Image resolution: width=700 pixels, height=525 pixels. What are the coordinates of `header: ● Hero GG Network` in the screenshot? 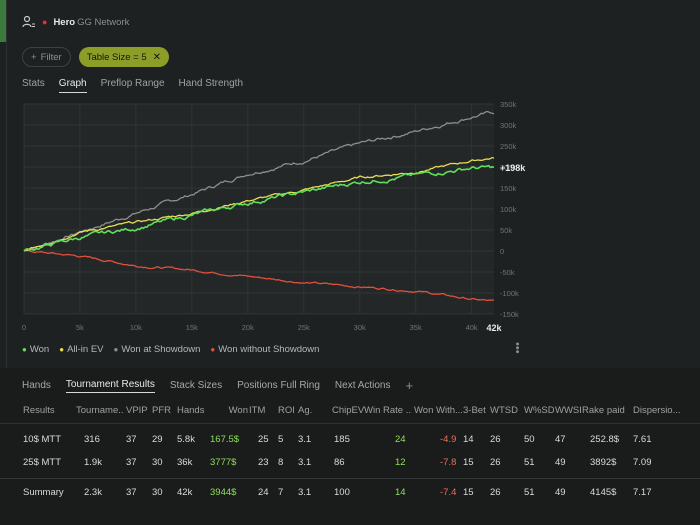 It's located at (75, 22).